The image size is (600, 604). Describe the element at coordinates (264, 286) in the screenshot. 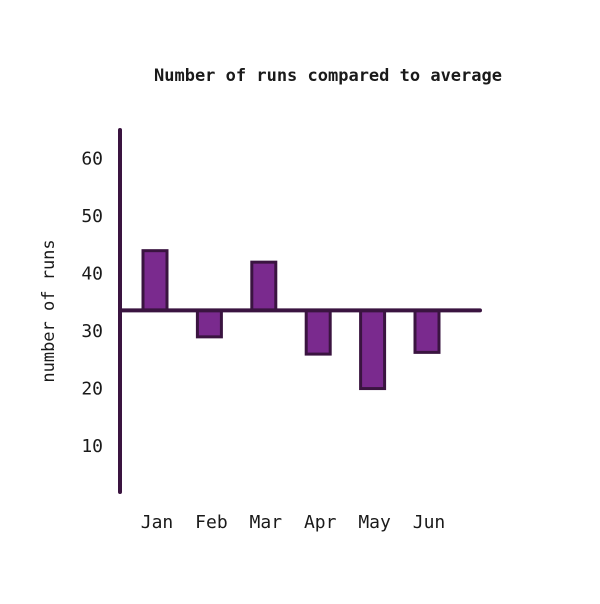

I see `bar-mar` at that location.